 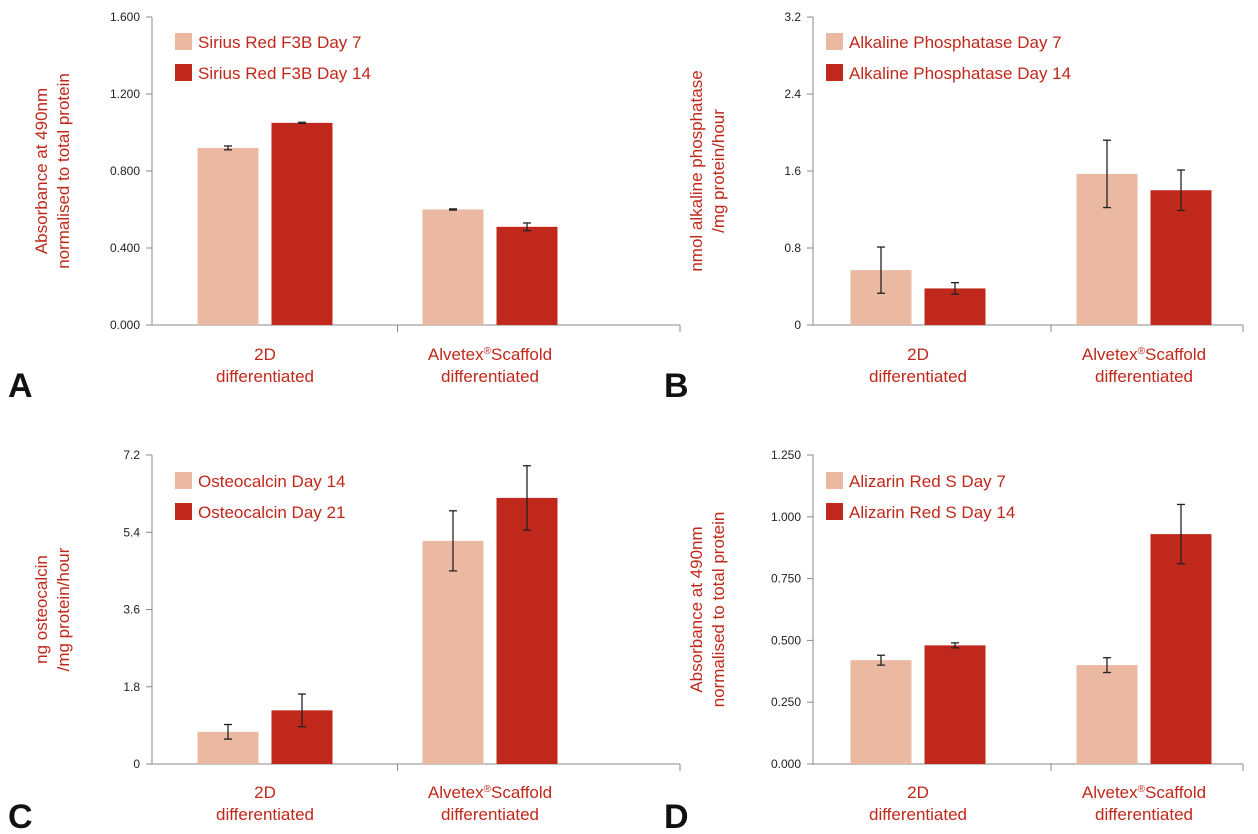 What do you see at coordinates (131, 532) in the screenshot?
I see `y-tick-label: 5.4` at bounding box center [131, 532].